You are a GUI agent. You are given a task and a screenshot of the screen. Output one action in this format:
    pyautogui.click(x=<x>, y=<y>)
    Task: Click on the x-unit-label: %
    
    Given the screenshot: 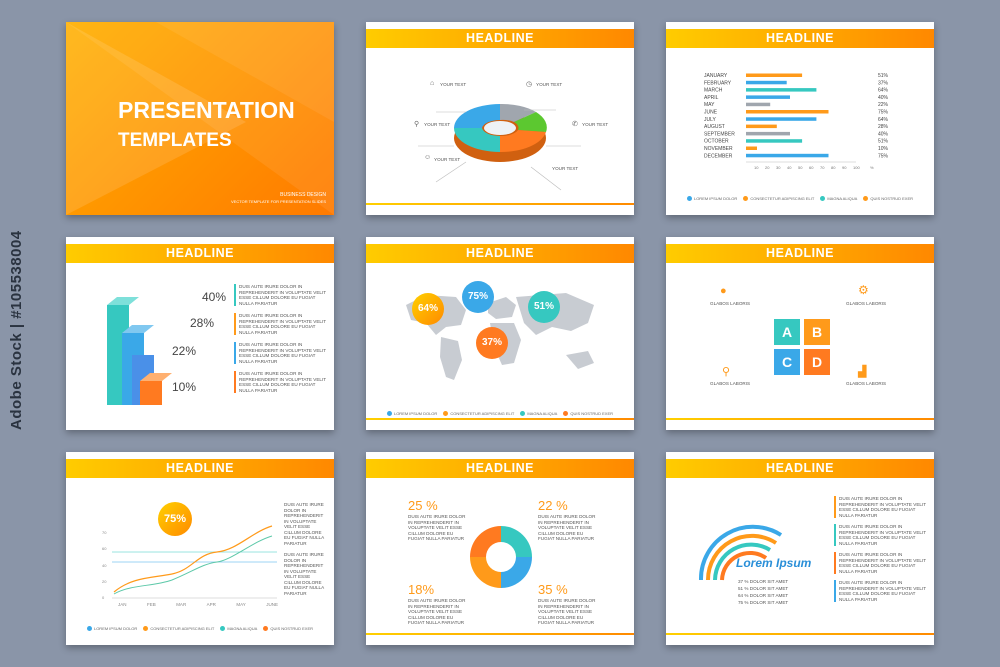 What is the action you would take?
    pyautogui.click(x=872, y=167)
    